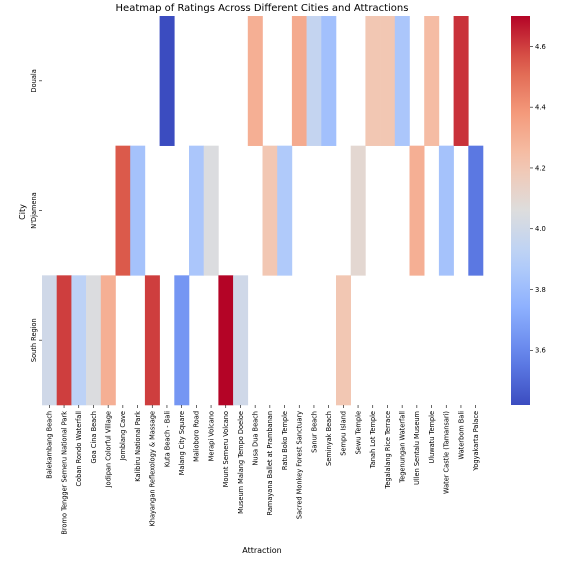 The height and width of the screenshot is (563, 581). I want to click on x-tick-label: Yogyakarta Palace, so click(476, 441).